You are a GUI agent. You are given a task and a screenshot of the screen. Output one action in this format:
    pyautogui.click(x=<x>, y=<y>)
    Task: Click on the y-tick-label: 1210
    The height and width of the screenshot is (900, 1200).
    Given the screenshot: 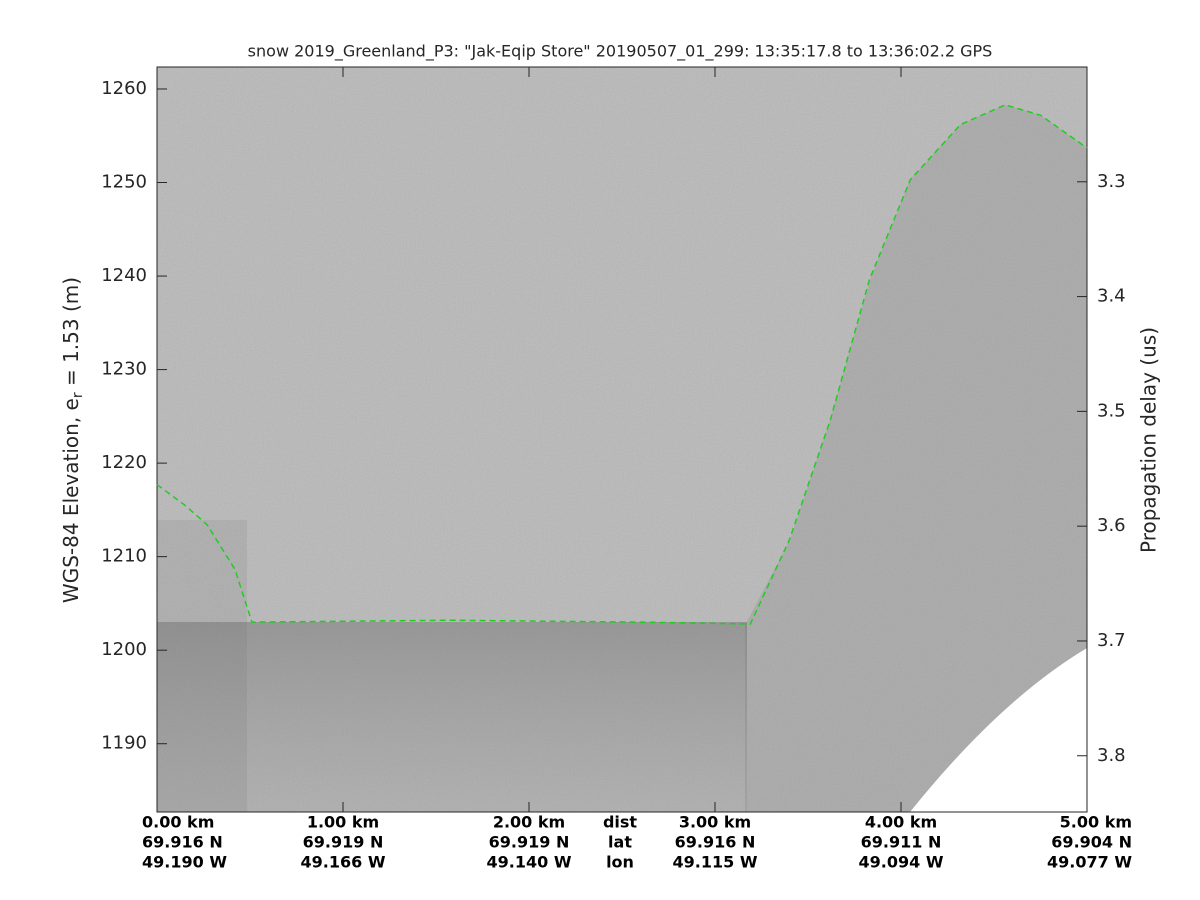 What is the action you would take?
    pyautogui.click(x=124, y=556)
    